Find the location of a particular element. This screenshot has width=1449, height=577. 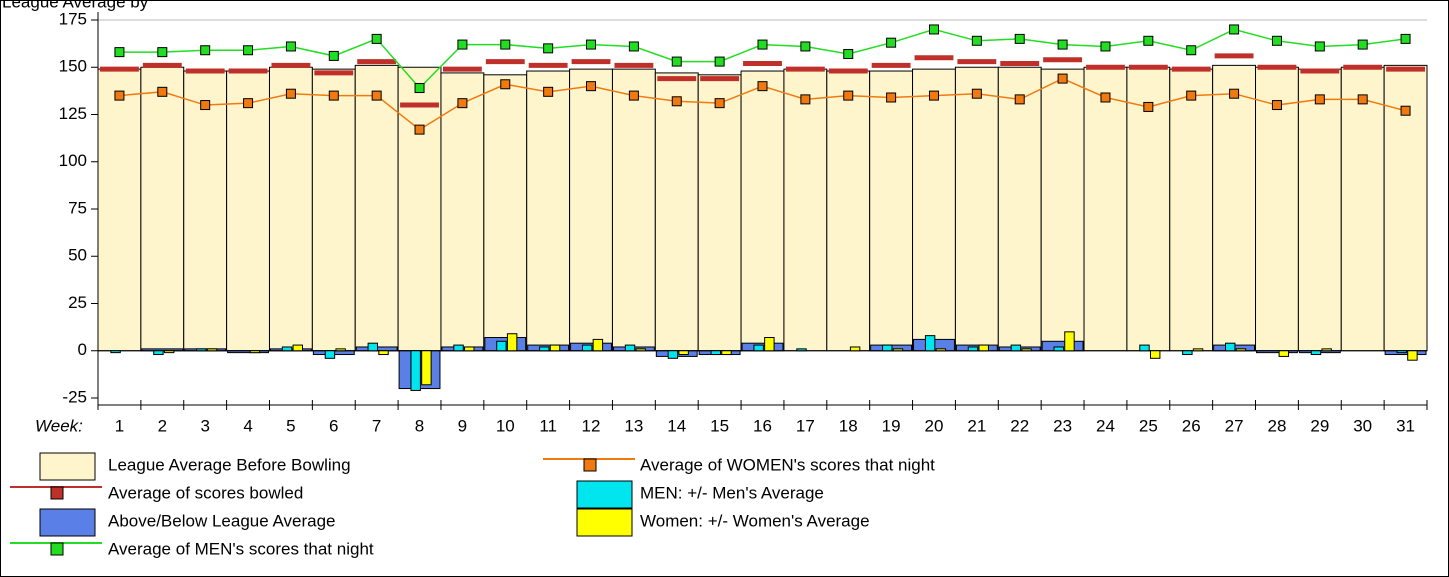

x-tick-label: 15 is located at coordinates (719, 425).